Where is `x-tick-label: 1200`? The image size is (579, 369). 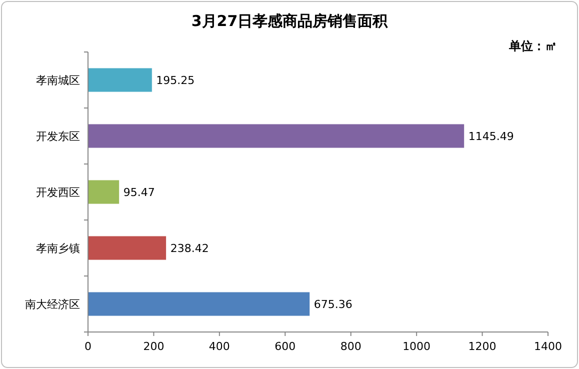 x-tick-label: 1200 is located at coordinates (482, 346).